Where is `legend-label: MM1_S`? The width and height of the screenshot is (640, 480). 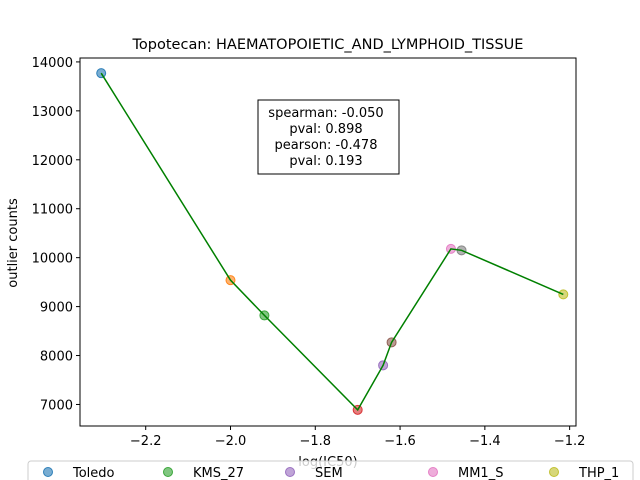 legend-label: MM1_S is located at coordinates (480, 473).